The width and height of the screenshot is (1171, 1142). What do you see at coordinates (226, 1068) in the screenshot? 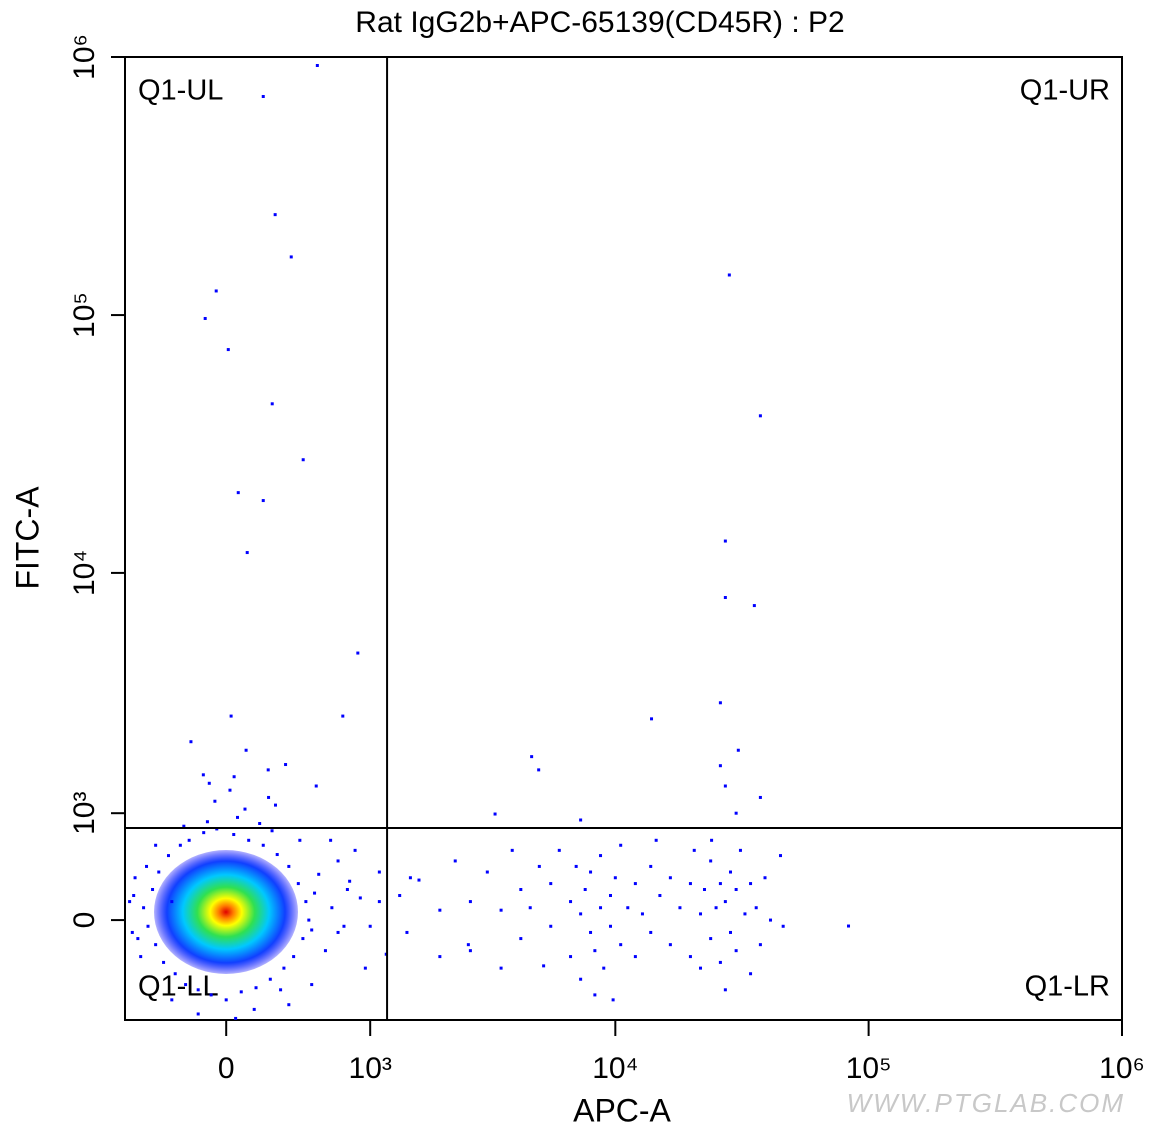
I see `x-tick-label: 0` at bounding box center [226, 1068].